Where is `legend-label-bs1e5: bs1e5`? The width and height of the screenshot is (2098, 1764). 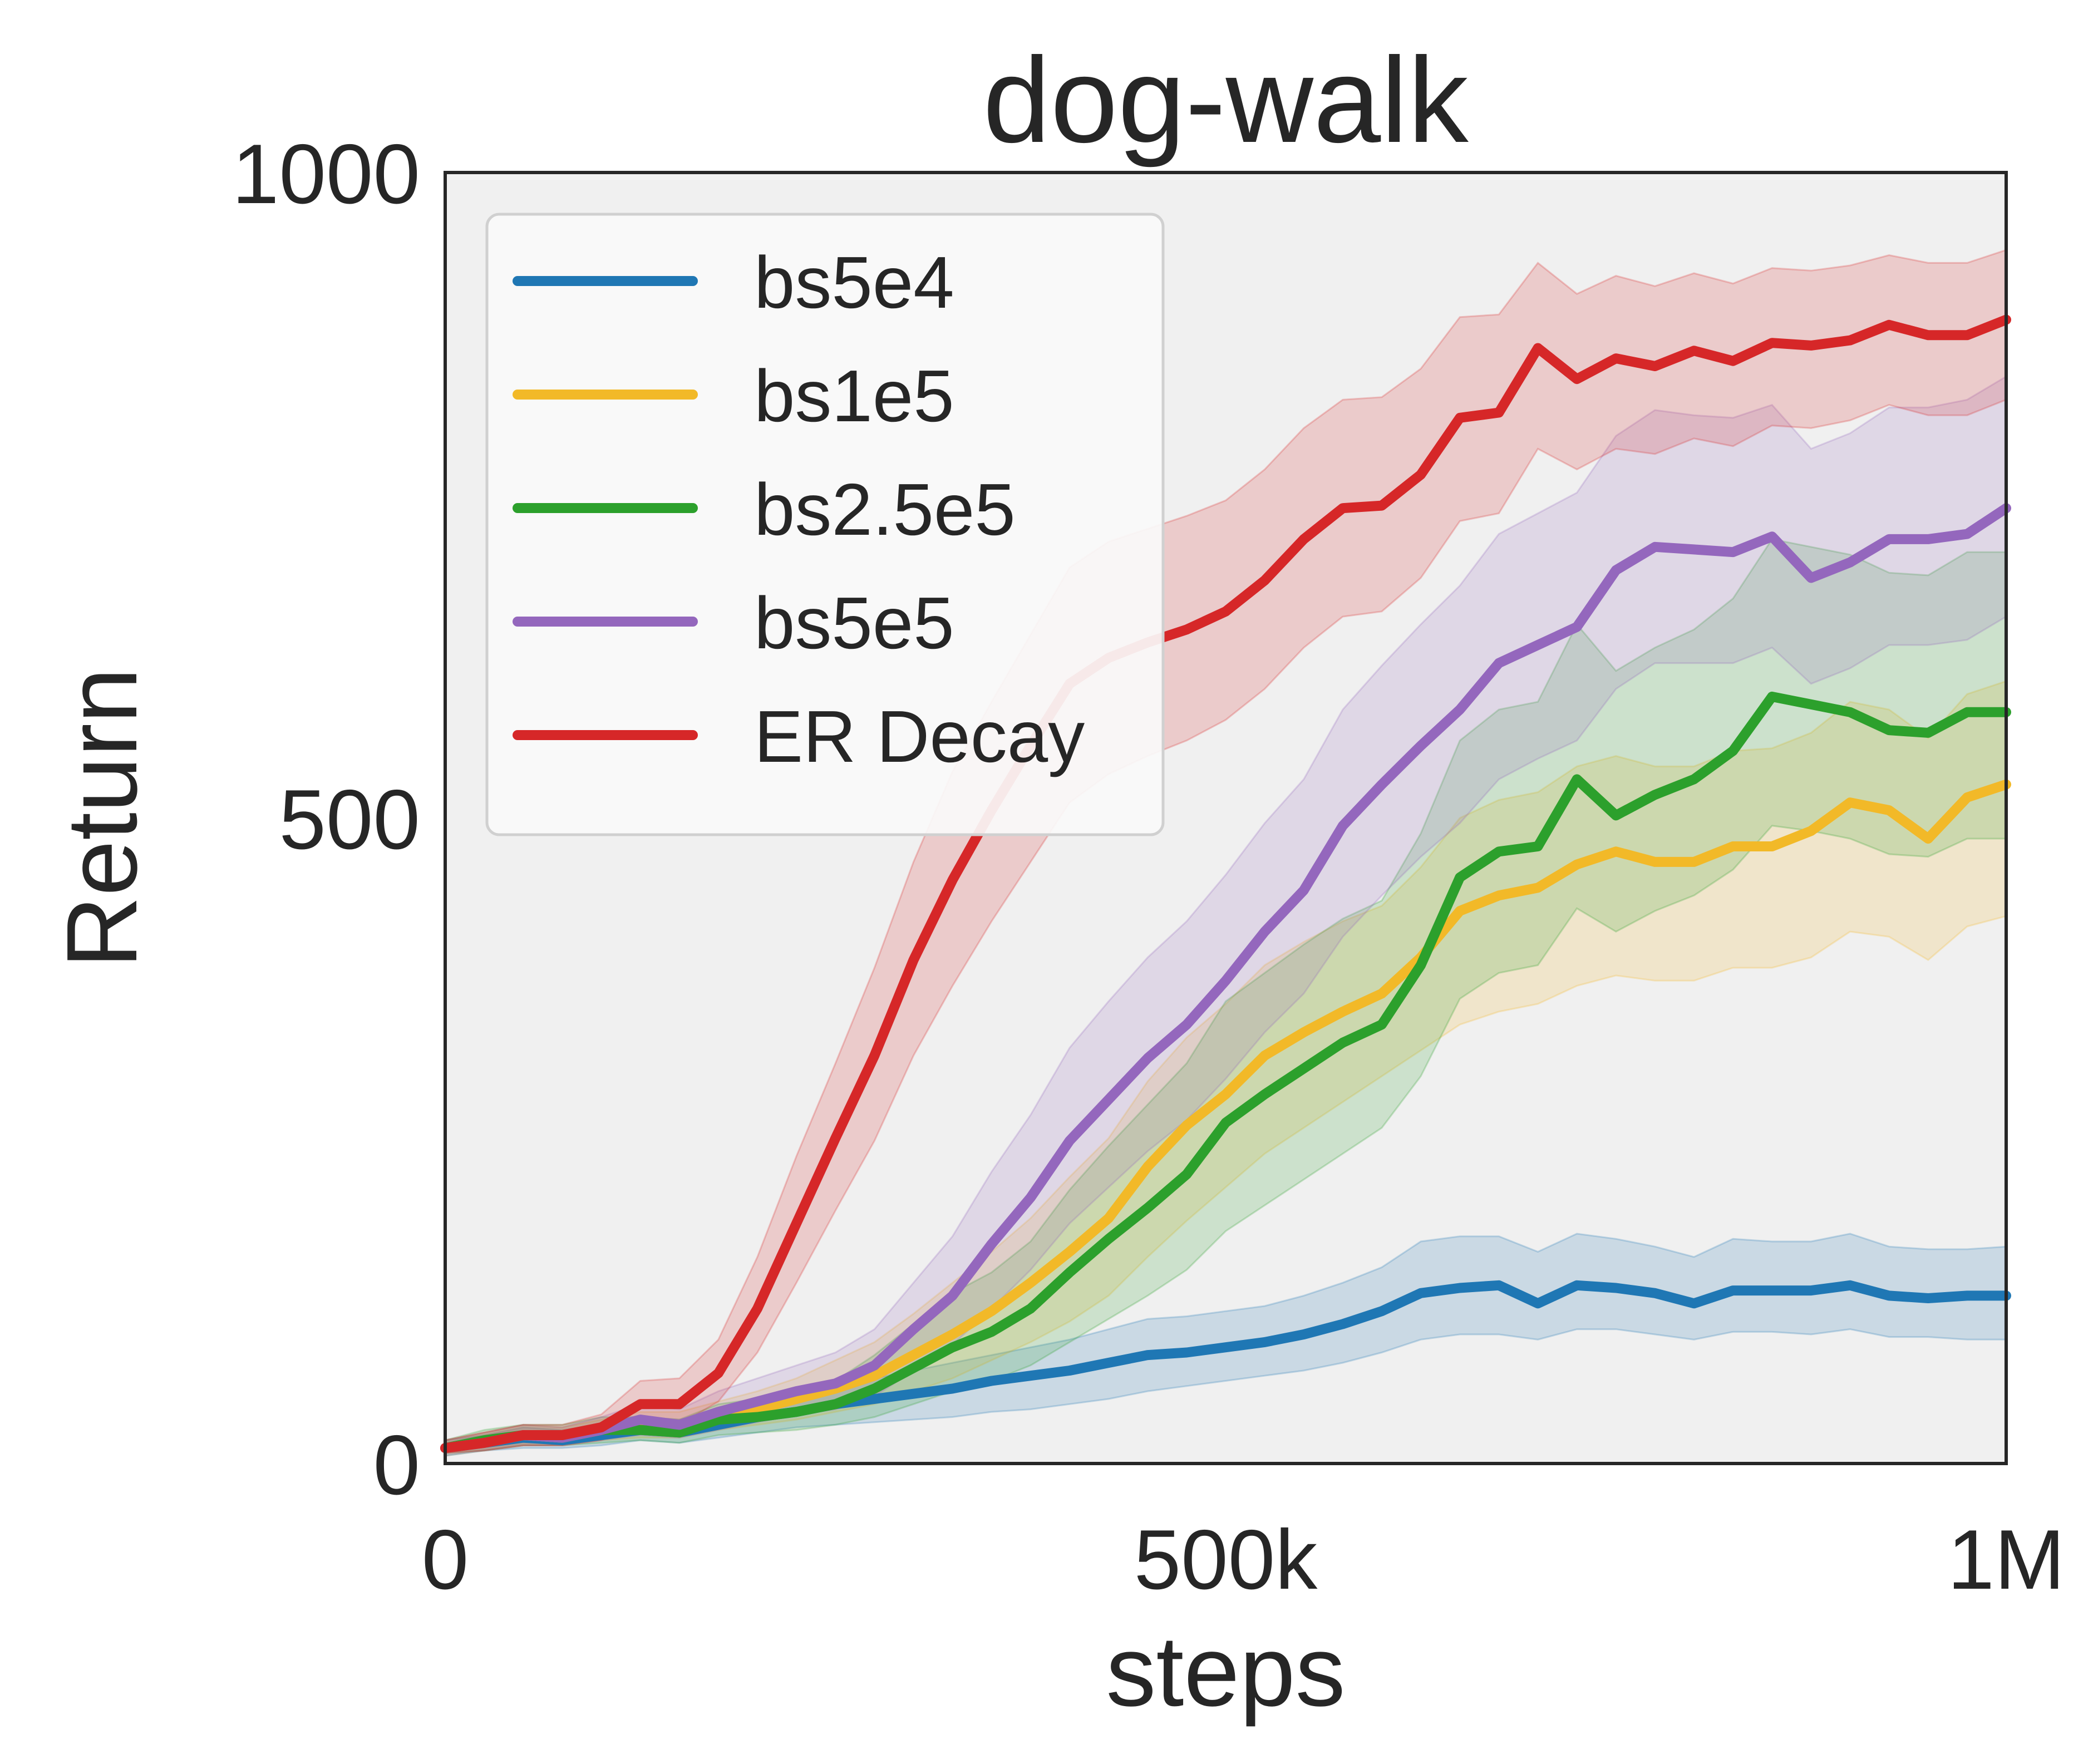
legend-label-bs1e5: bs1e5 is located at coordinates (854, 396).